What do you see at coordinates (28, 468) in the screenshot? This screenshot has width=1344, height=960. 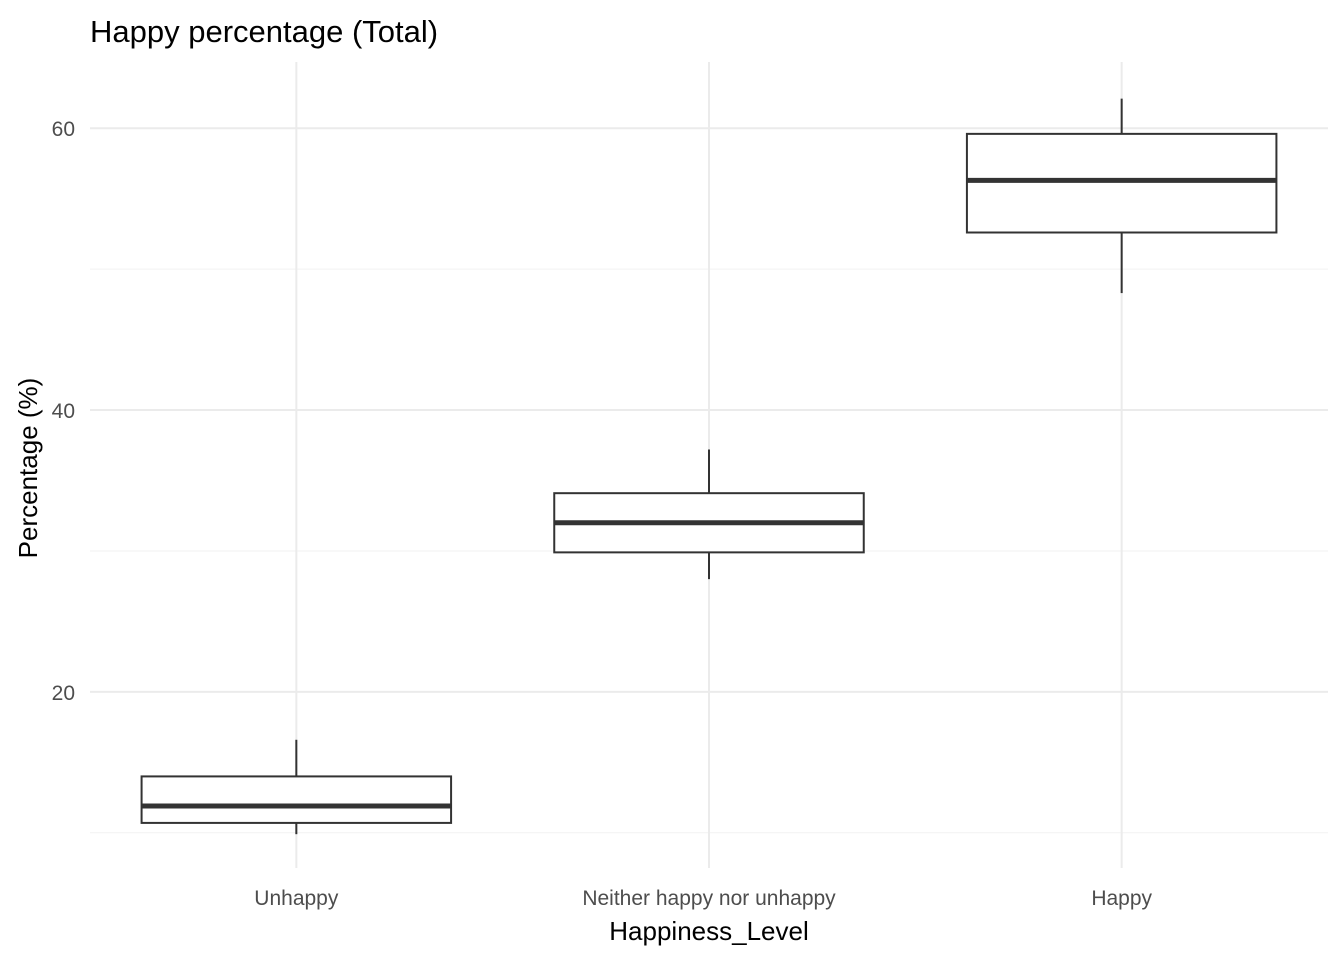 I see `y-axis-title: Percentage (%)` at bounding box center [28, 468].